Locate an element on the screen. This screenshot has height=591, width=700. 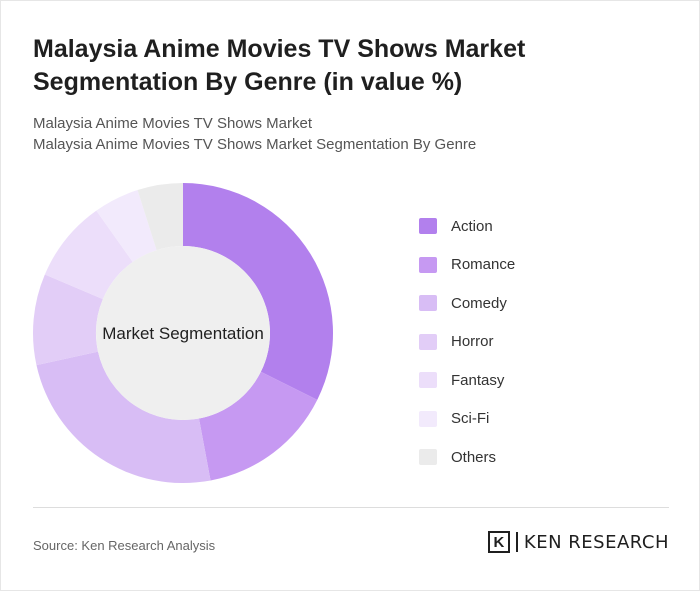
donut-slice-action is located at coordinates (258, 291).